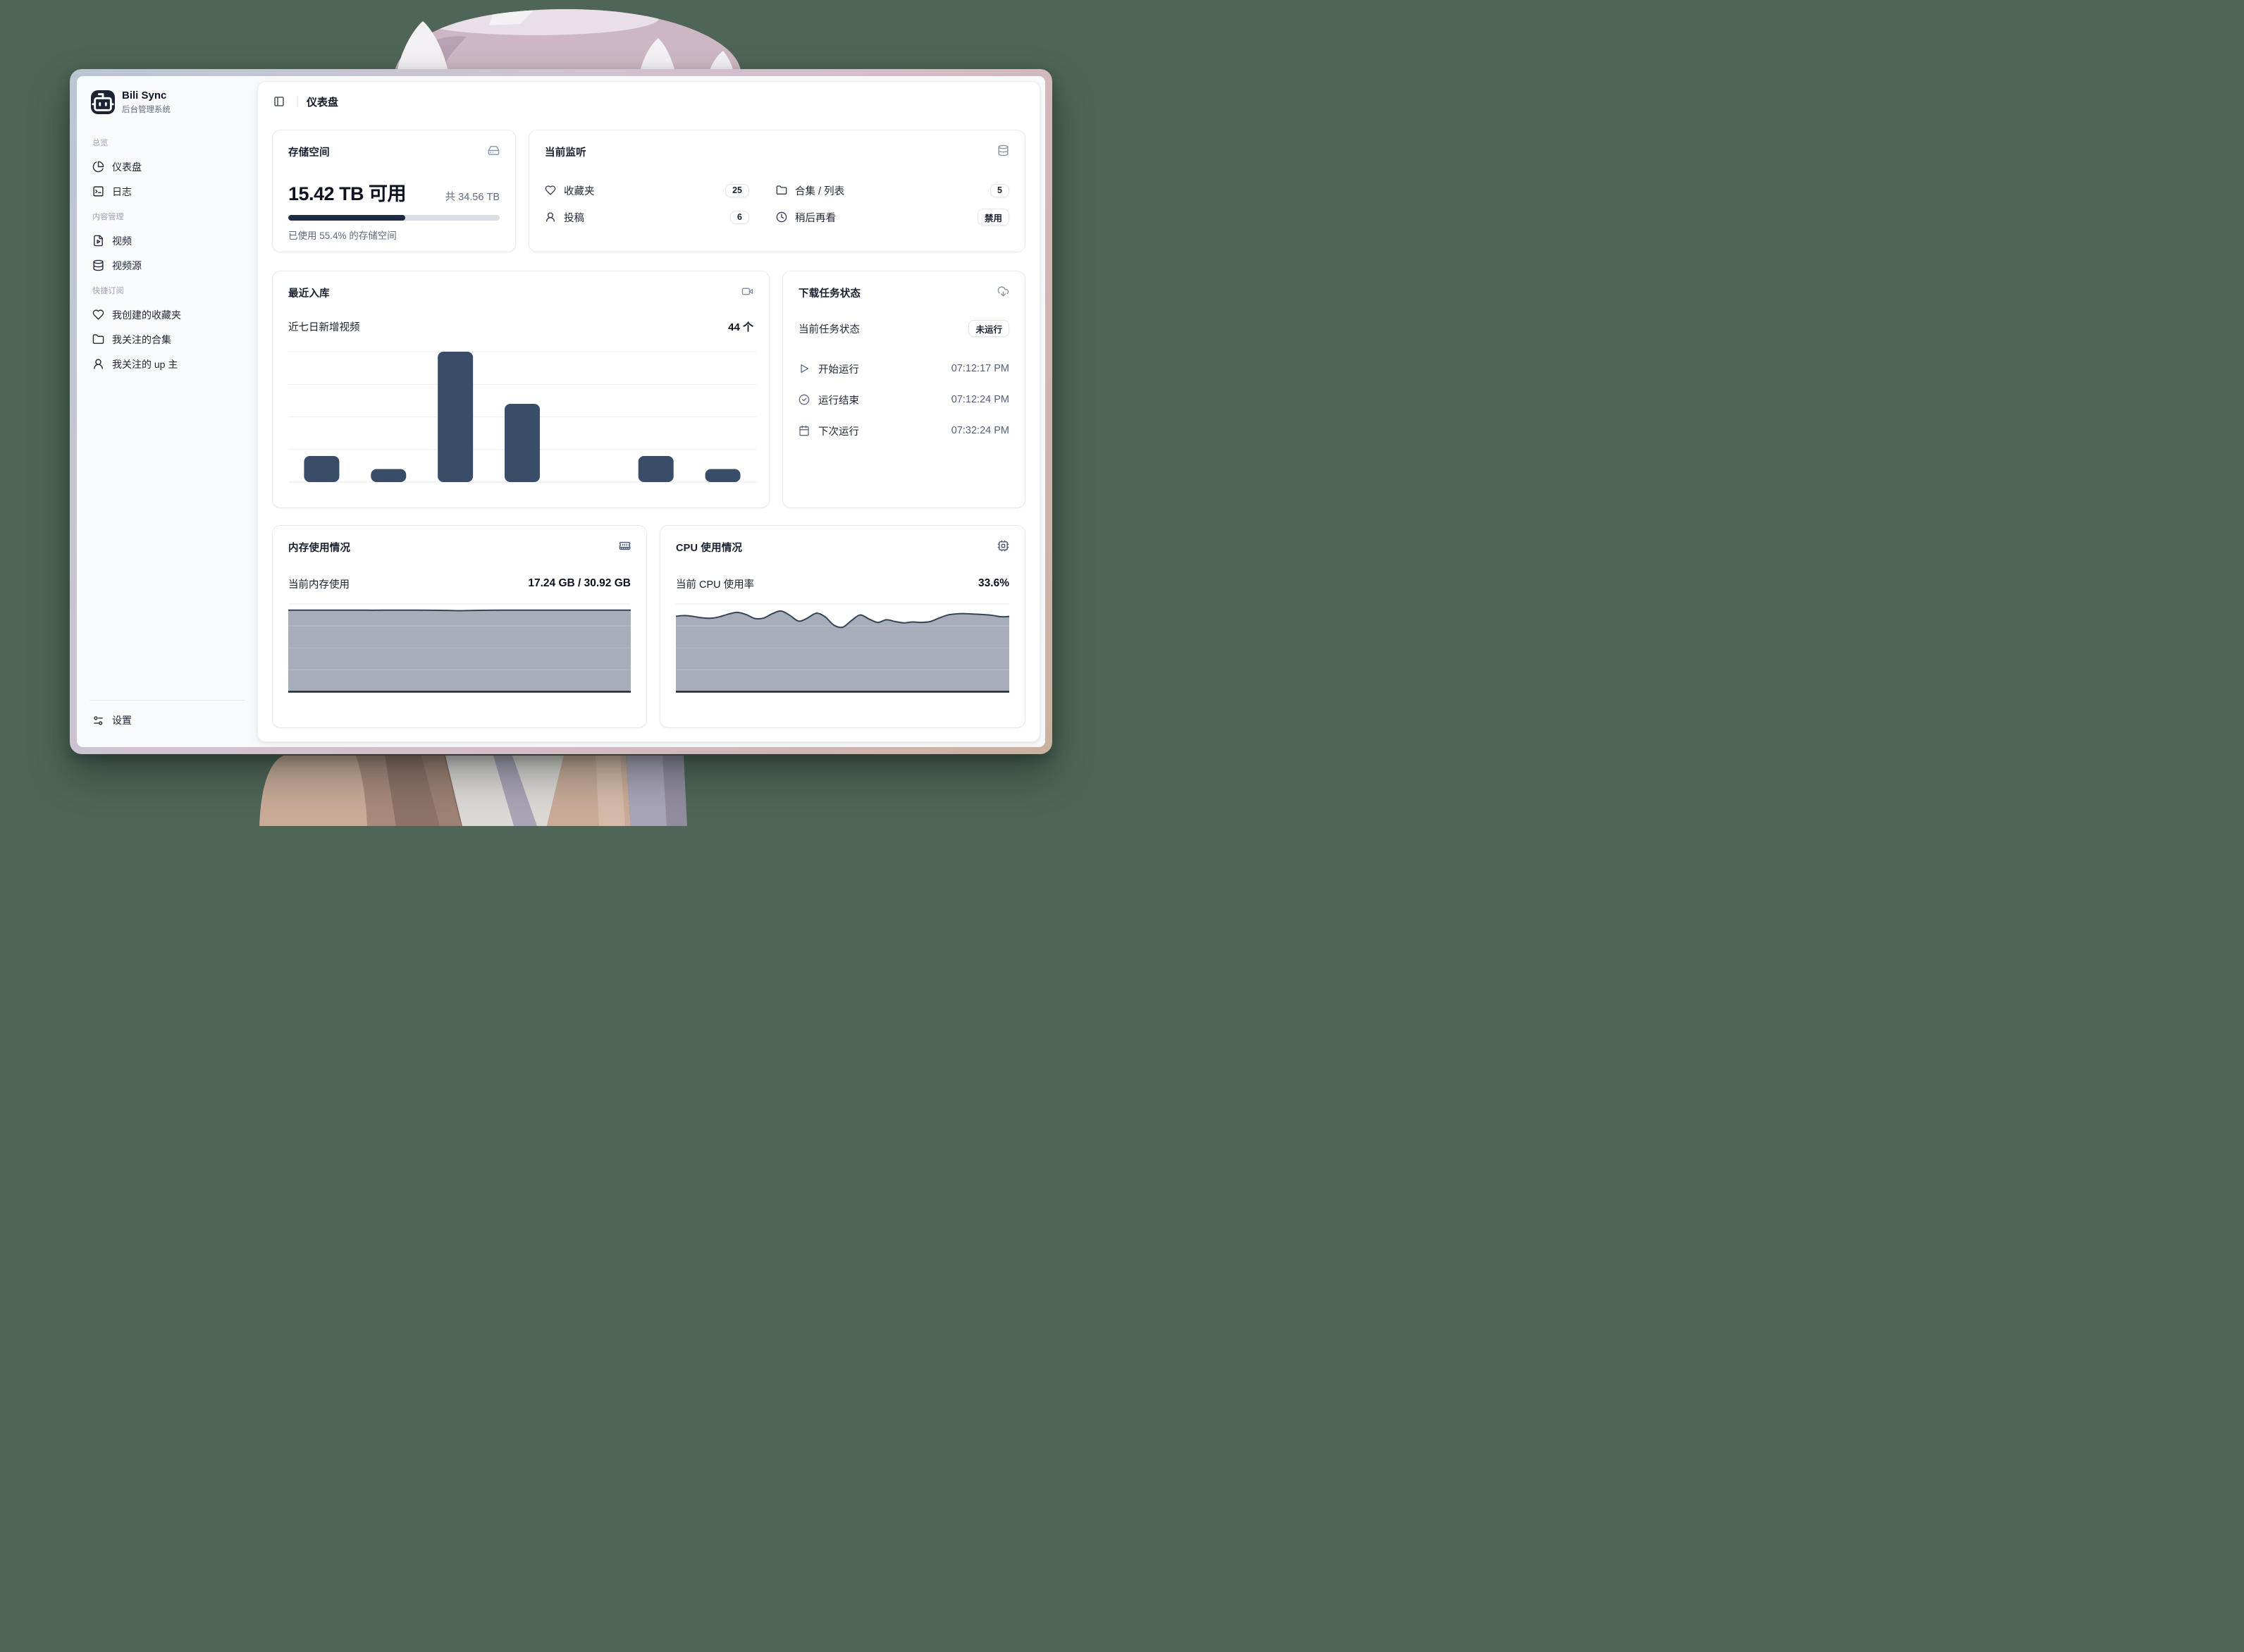 Image resolution: width=2244 pixels, height=1652 pixels. What do you see at coordinates (893, 190) in the screenshot?
I see `monitor-item-collections: 合集 / 列表 5` at bounding box center [893, 190].